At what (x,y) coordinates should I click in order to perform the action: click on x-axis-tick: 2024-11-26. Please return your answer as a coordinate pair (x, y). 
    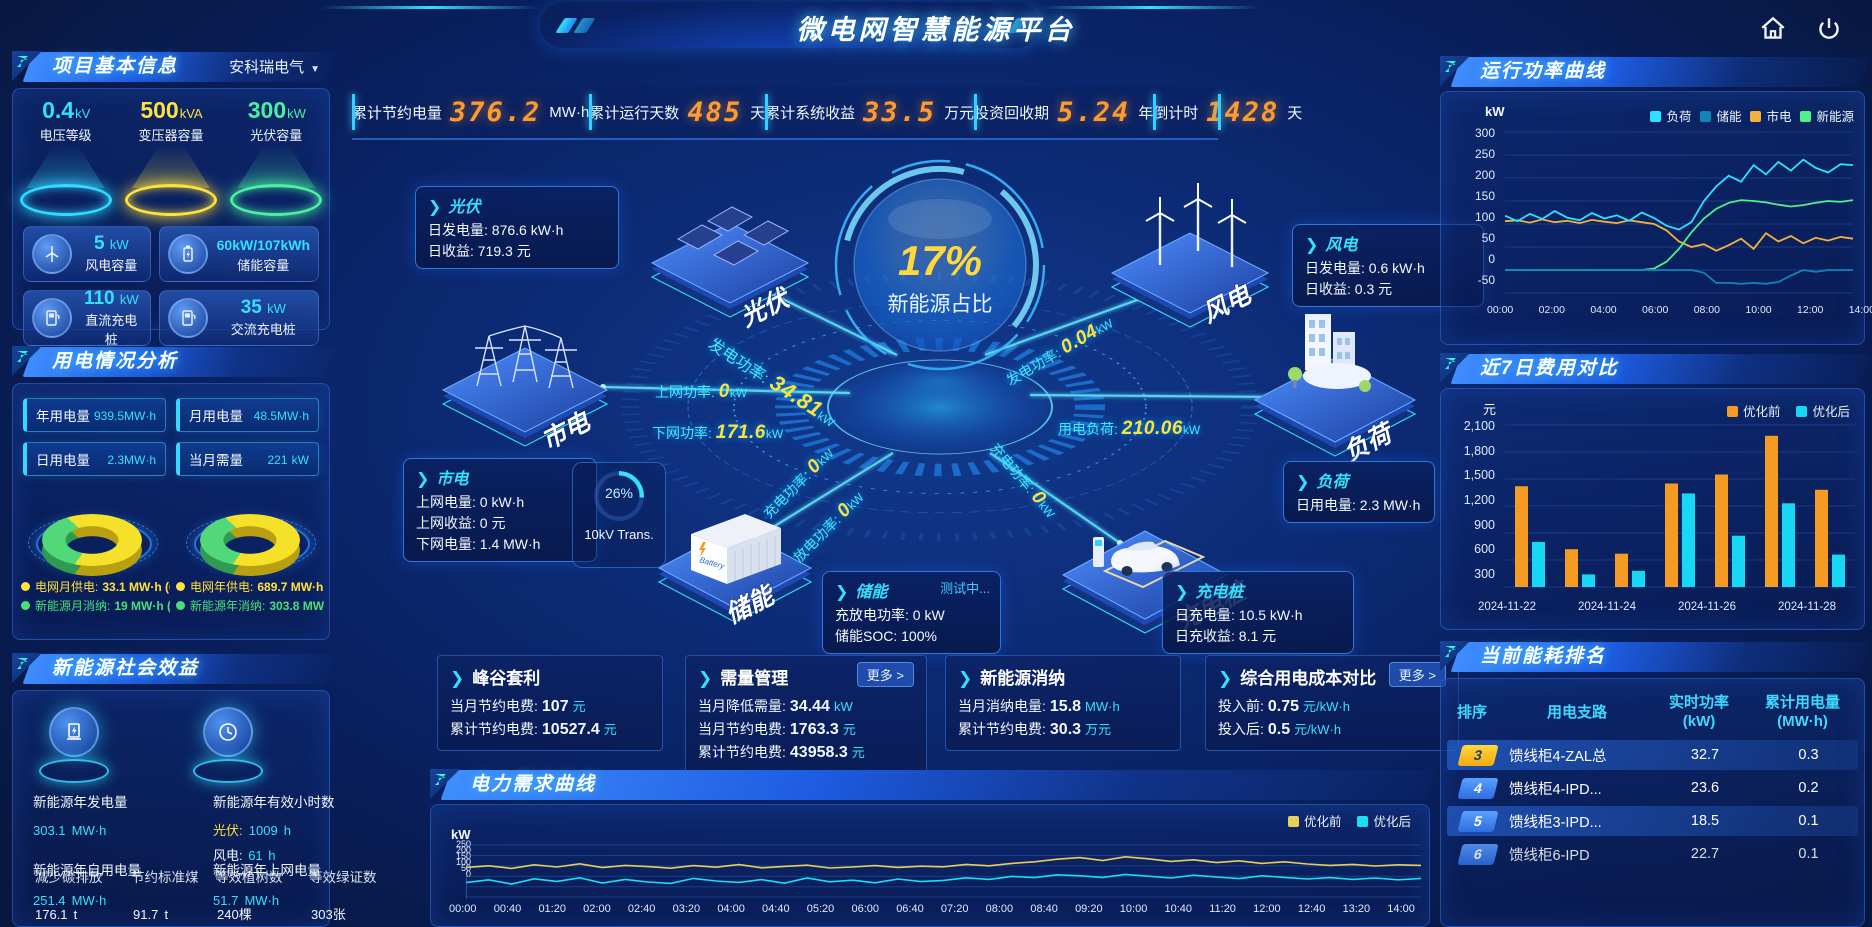
    Looking at the image, I should click on (1707, 607).